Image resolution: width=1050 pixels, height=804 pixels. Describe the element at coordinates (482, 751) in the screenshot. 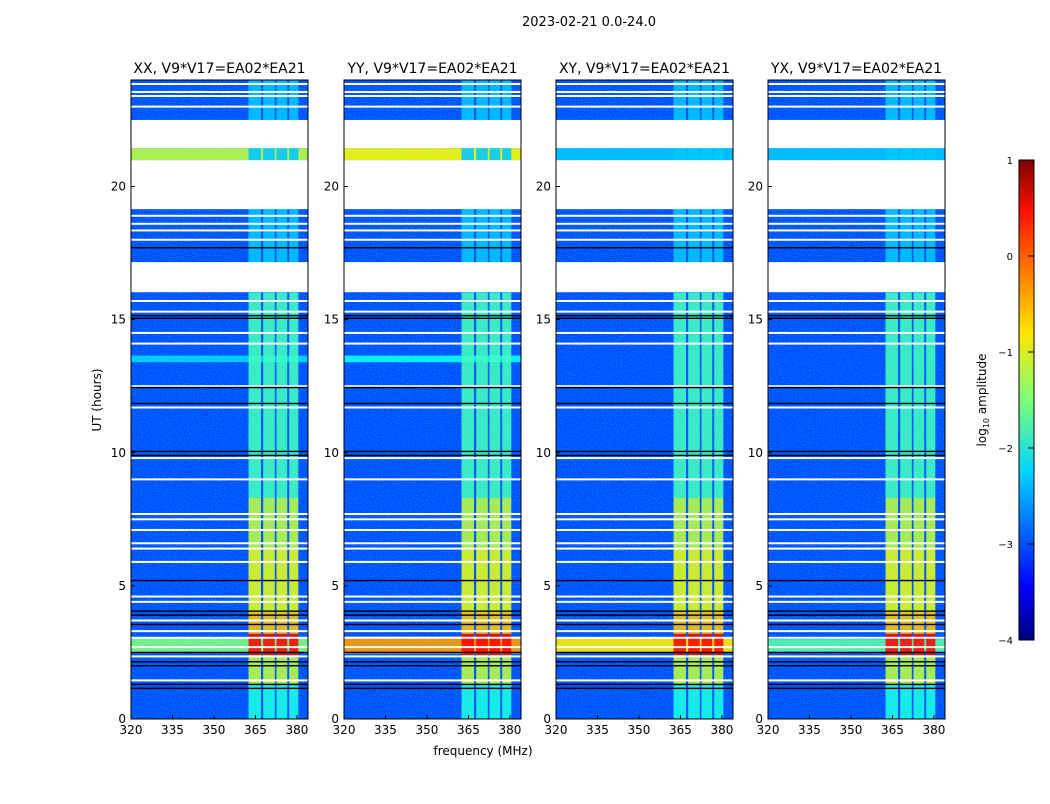

I see `x-axis-label: frequency (MHz)` at that location.